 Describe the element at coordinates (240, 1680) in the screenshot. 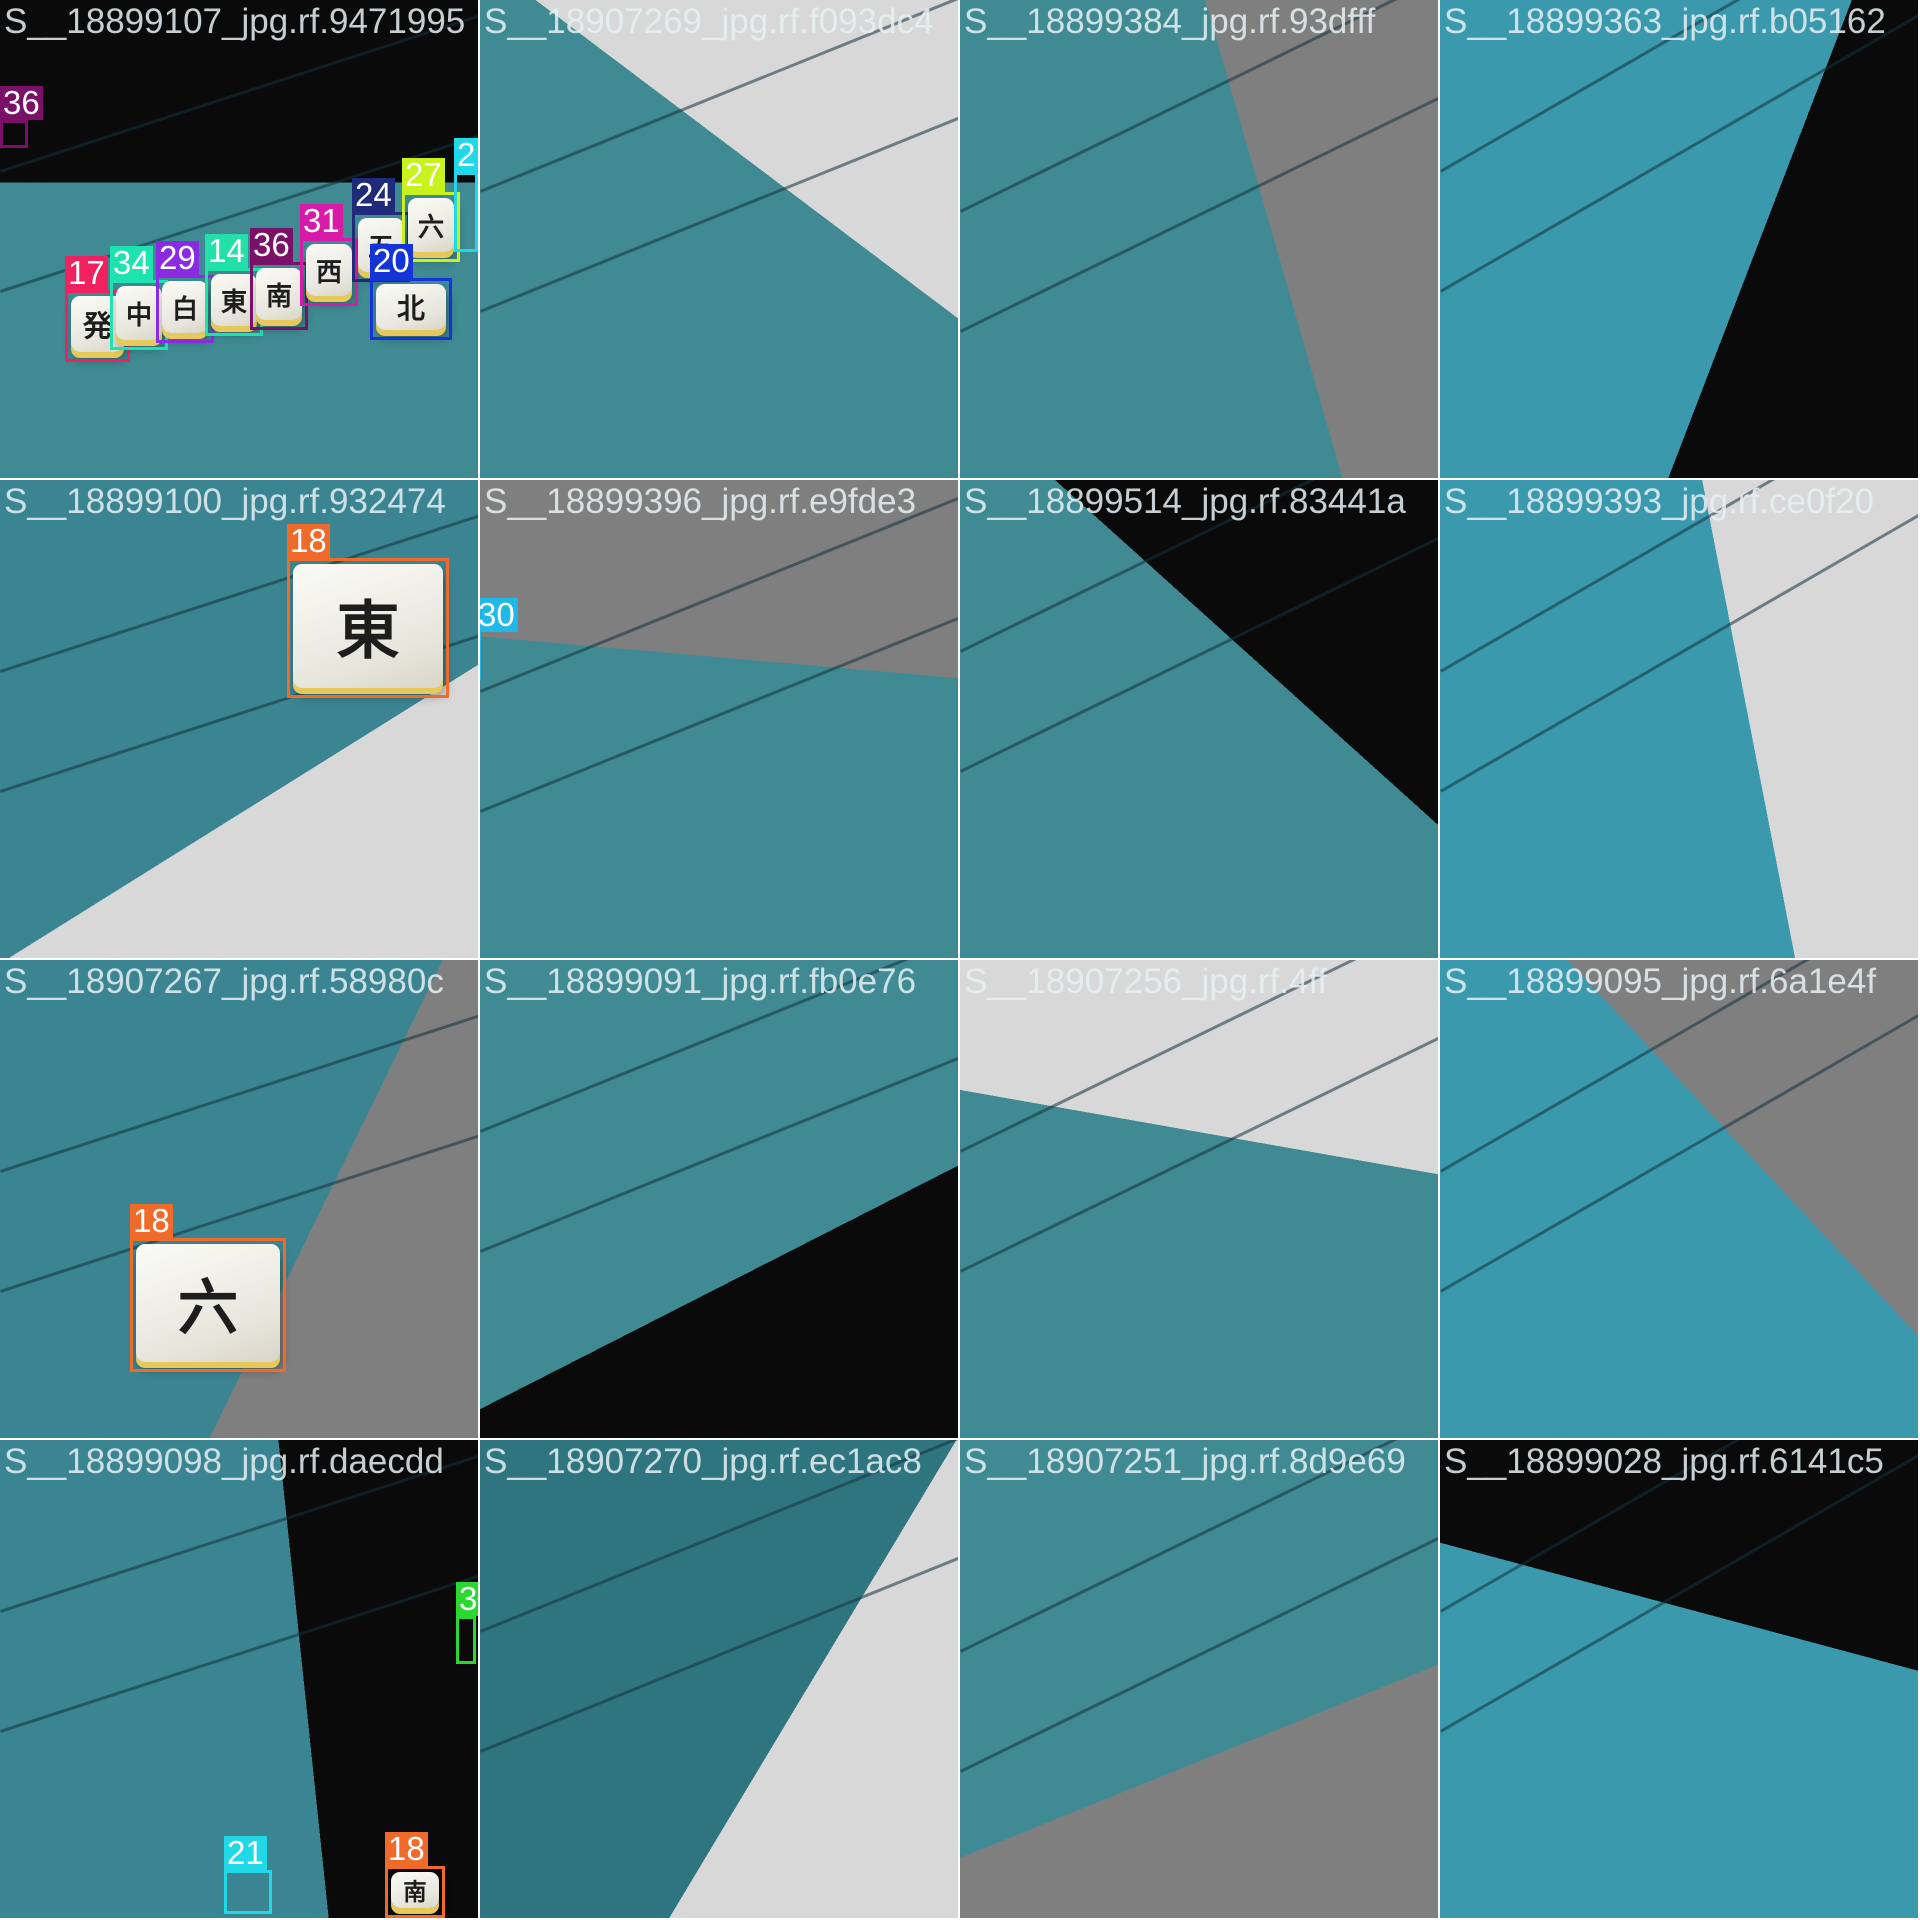

I see `mosaic-tile: 中183321南18S__18899098_jpg.rf.daecdd` at that location.